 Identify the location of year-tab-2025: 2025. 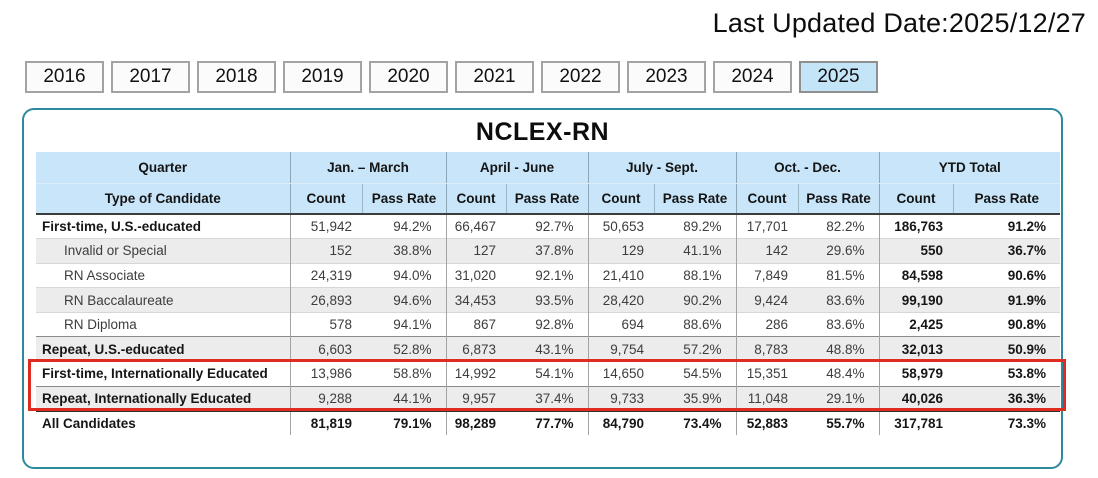
(838, 77).